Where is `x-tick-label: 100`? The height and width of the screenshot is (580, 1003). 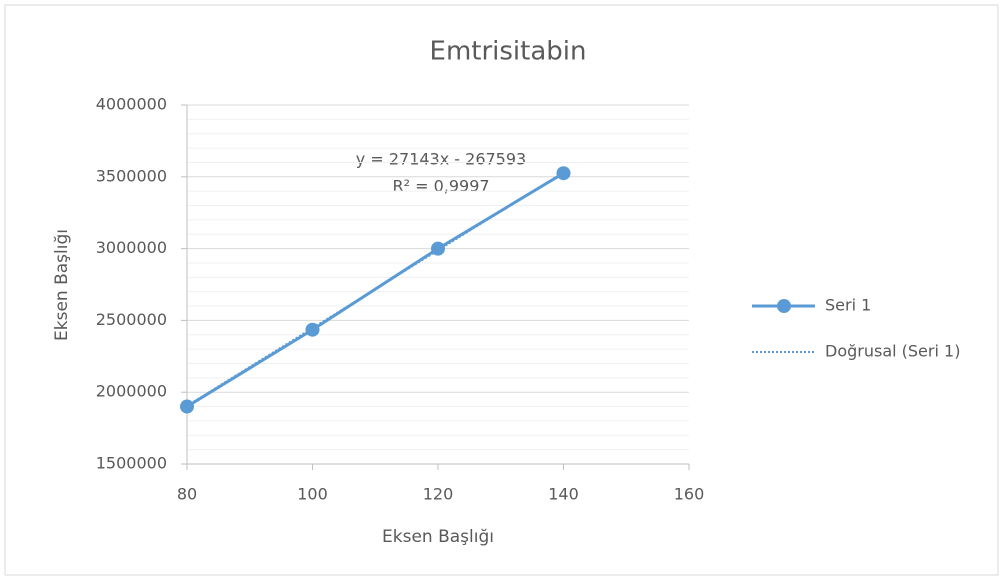 x-tick-label: 100 is located at coordinates (312, 494).